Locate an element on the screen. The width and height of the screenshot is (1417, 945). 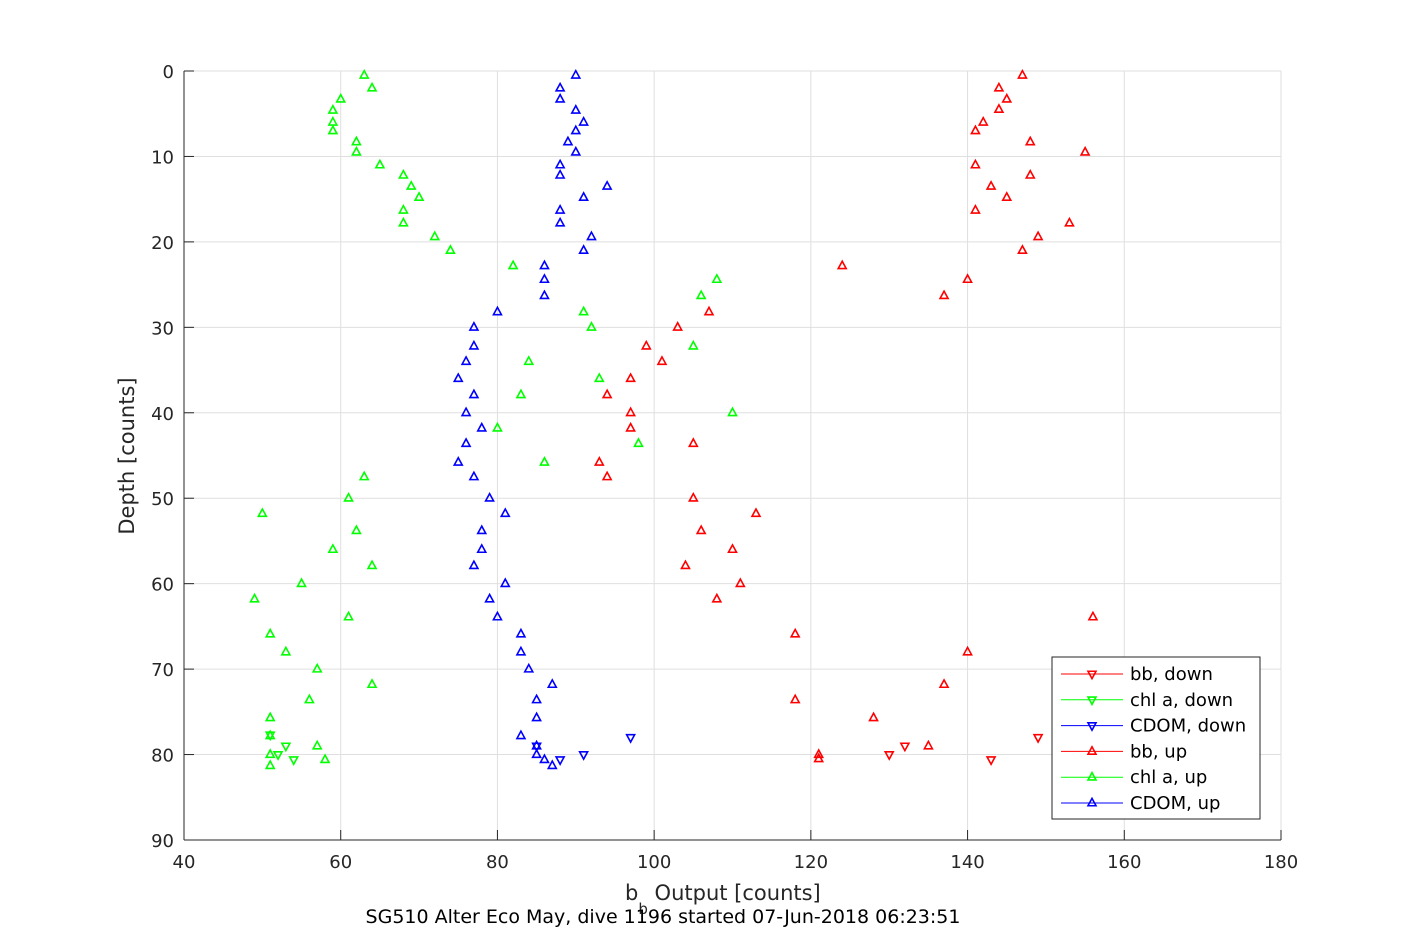
x-axis-label-subscript: b is located at coordinates (643, 909).